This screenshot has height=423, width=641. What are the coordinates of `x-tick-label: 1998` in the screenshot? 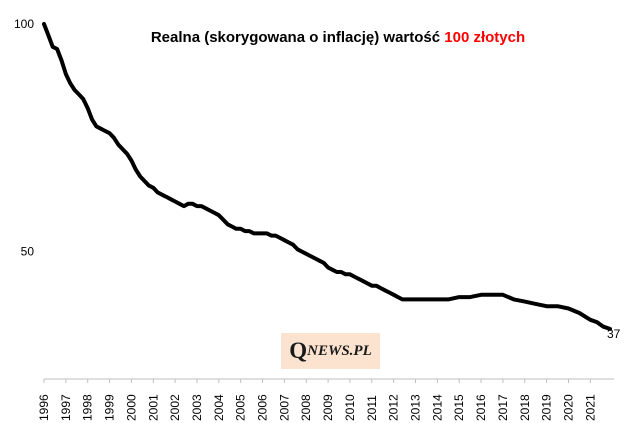 It's located at (88, 407).